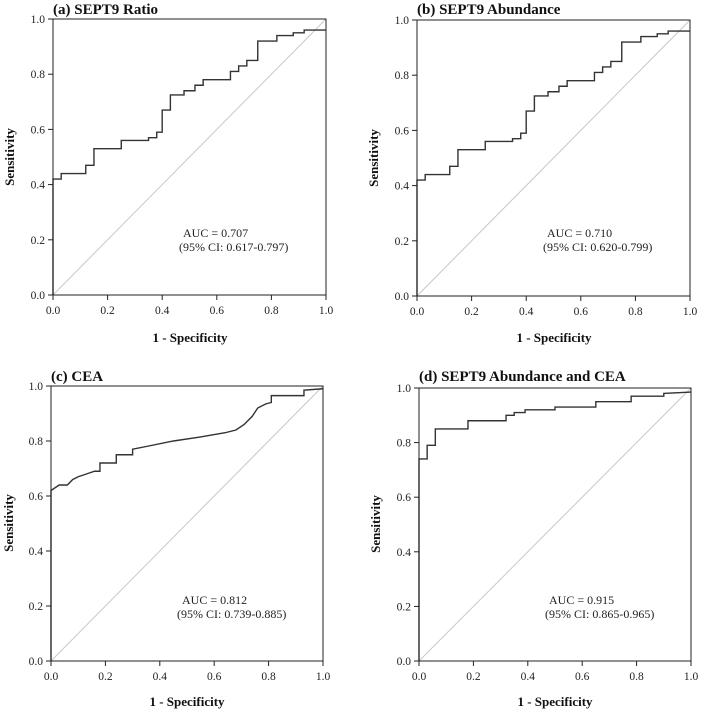 This screenshot has height=711, width=704. Describe the element at coordinates (105, 10) in the screenshot. I see `panel-a-title: (a) SEPT9 Ratio` at that location.